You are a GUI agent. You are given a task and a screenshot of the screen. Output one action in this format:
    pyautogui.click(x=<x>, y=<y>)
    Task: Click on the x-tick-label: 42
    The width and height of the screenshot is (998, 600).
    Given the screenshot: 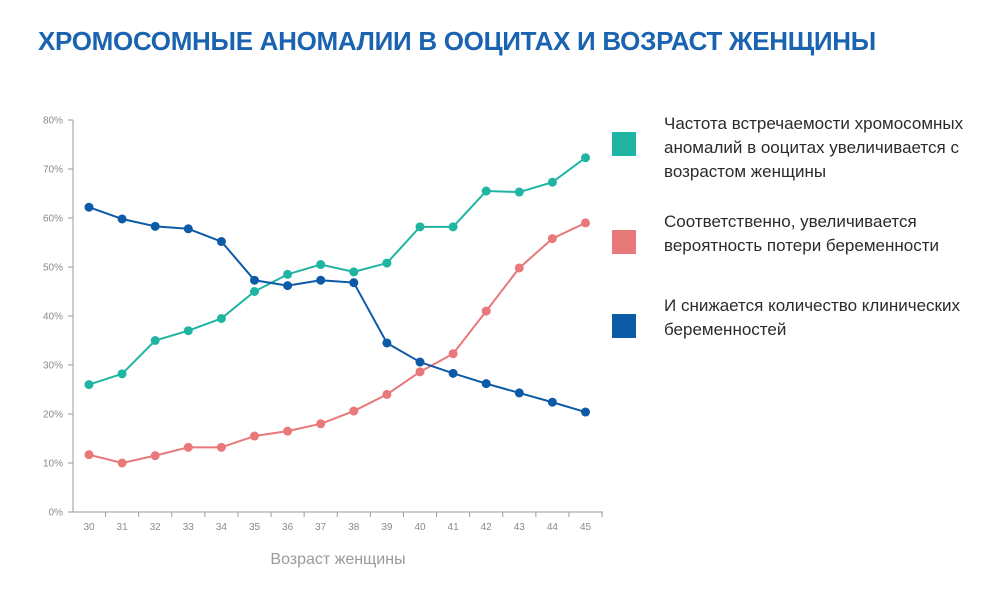 What is the action you would take?
    pyautogui.click(x=487, y=527)
    